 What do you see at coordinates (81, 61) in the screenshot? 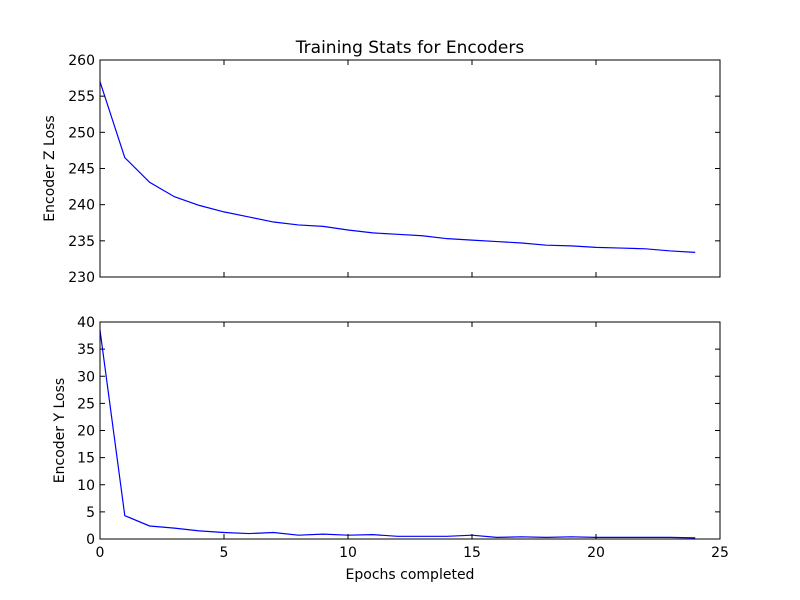
I see `y-tick-label: 260` at bounding box center [81, 61].